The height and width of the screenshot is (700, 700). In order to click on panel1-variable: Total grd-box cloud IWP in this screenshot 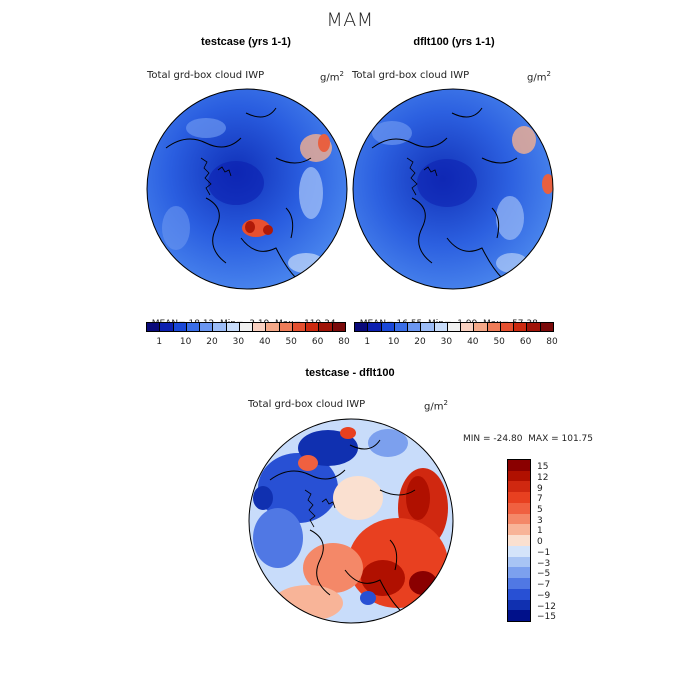, I will do `click(206, 75)`.